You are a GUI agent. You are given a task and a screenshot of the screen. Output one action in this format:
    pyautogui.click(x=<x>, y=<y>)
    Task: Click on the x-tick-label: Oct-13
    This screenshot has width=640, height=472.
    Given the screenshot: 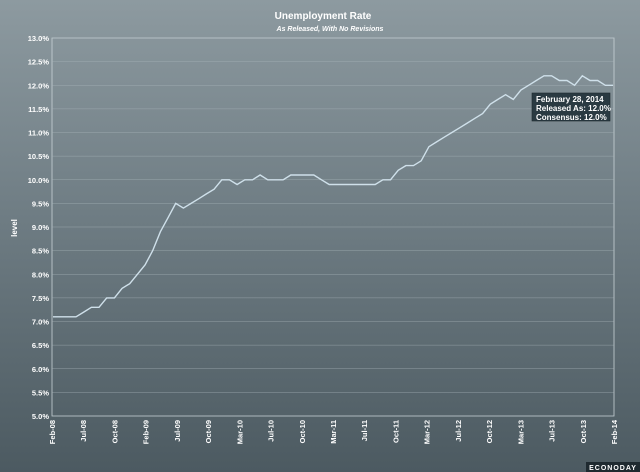 What is the action you would take?
    pyautogui.click(x=583, y=431)
    